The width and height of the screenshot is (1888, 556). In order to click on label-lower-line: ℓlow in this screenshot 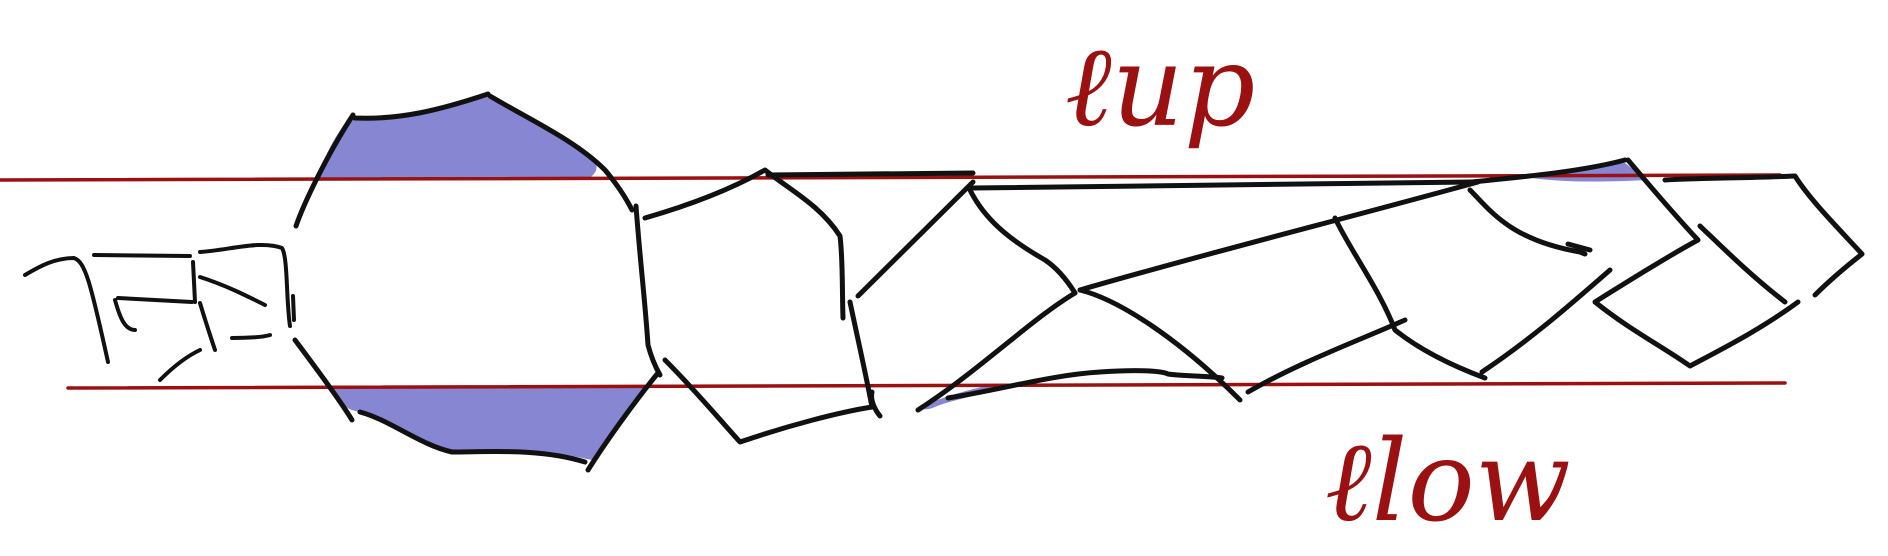, I will do `click(1448, 482)`.